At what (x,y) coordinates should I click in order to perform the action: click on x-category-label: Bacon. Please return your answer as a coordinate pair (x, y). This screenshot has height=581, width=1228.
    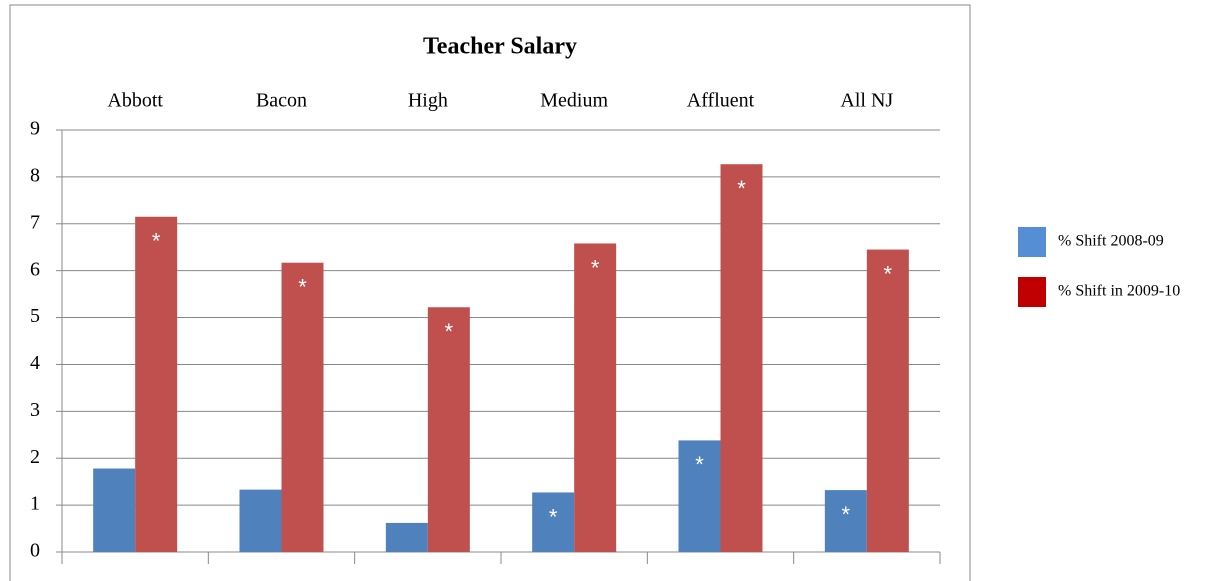
    Looking at the image, I should click on (281, 101).